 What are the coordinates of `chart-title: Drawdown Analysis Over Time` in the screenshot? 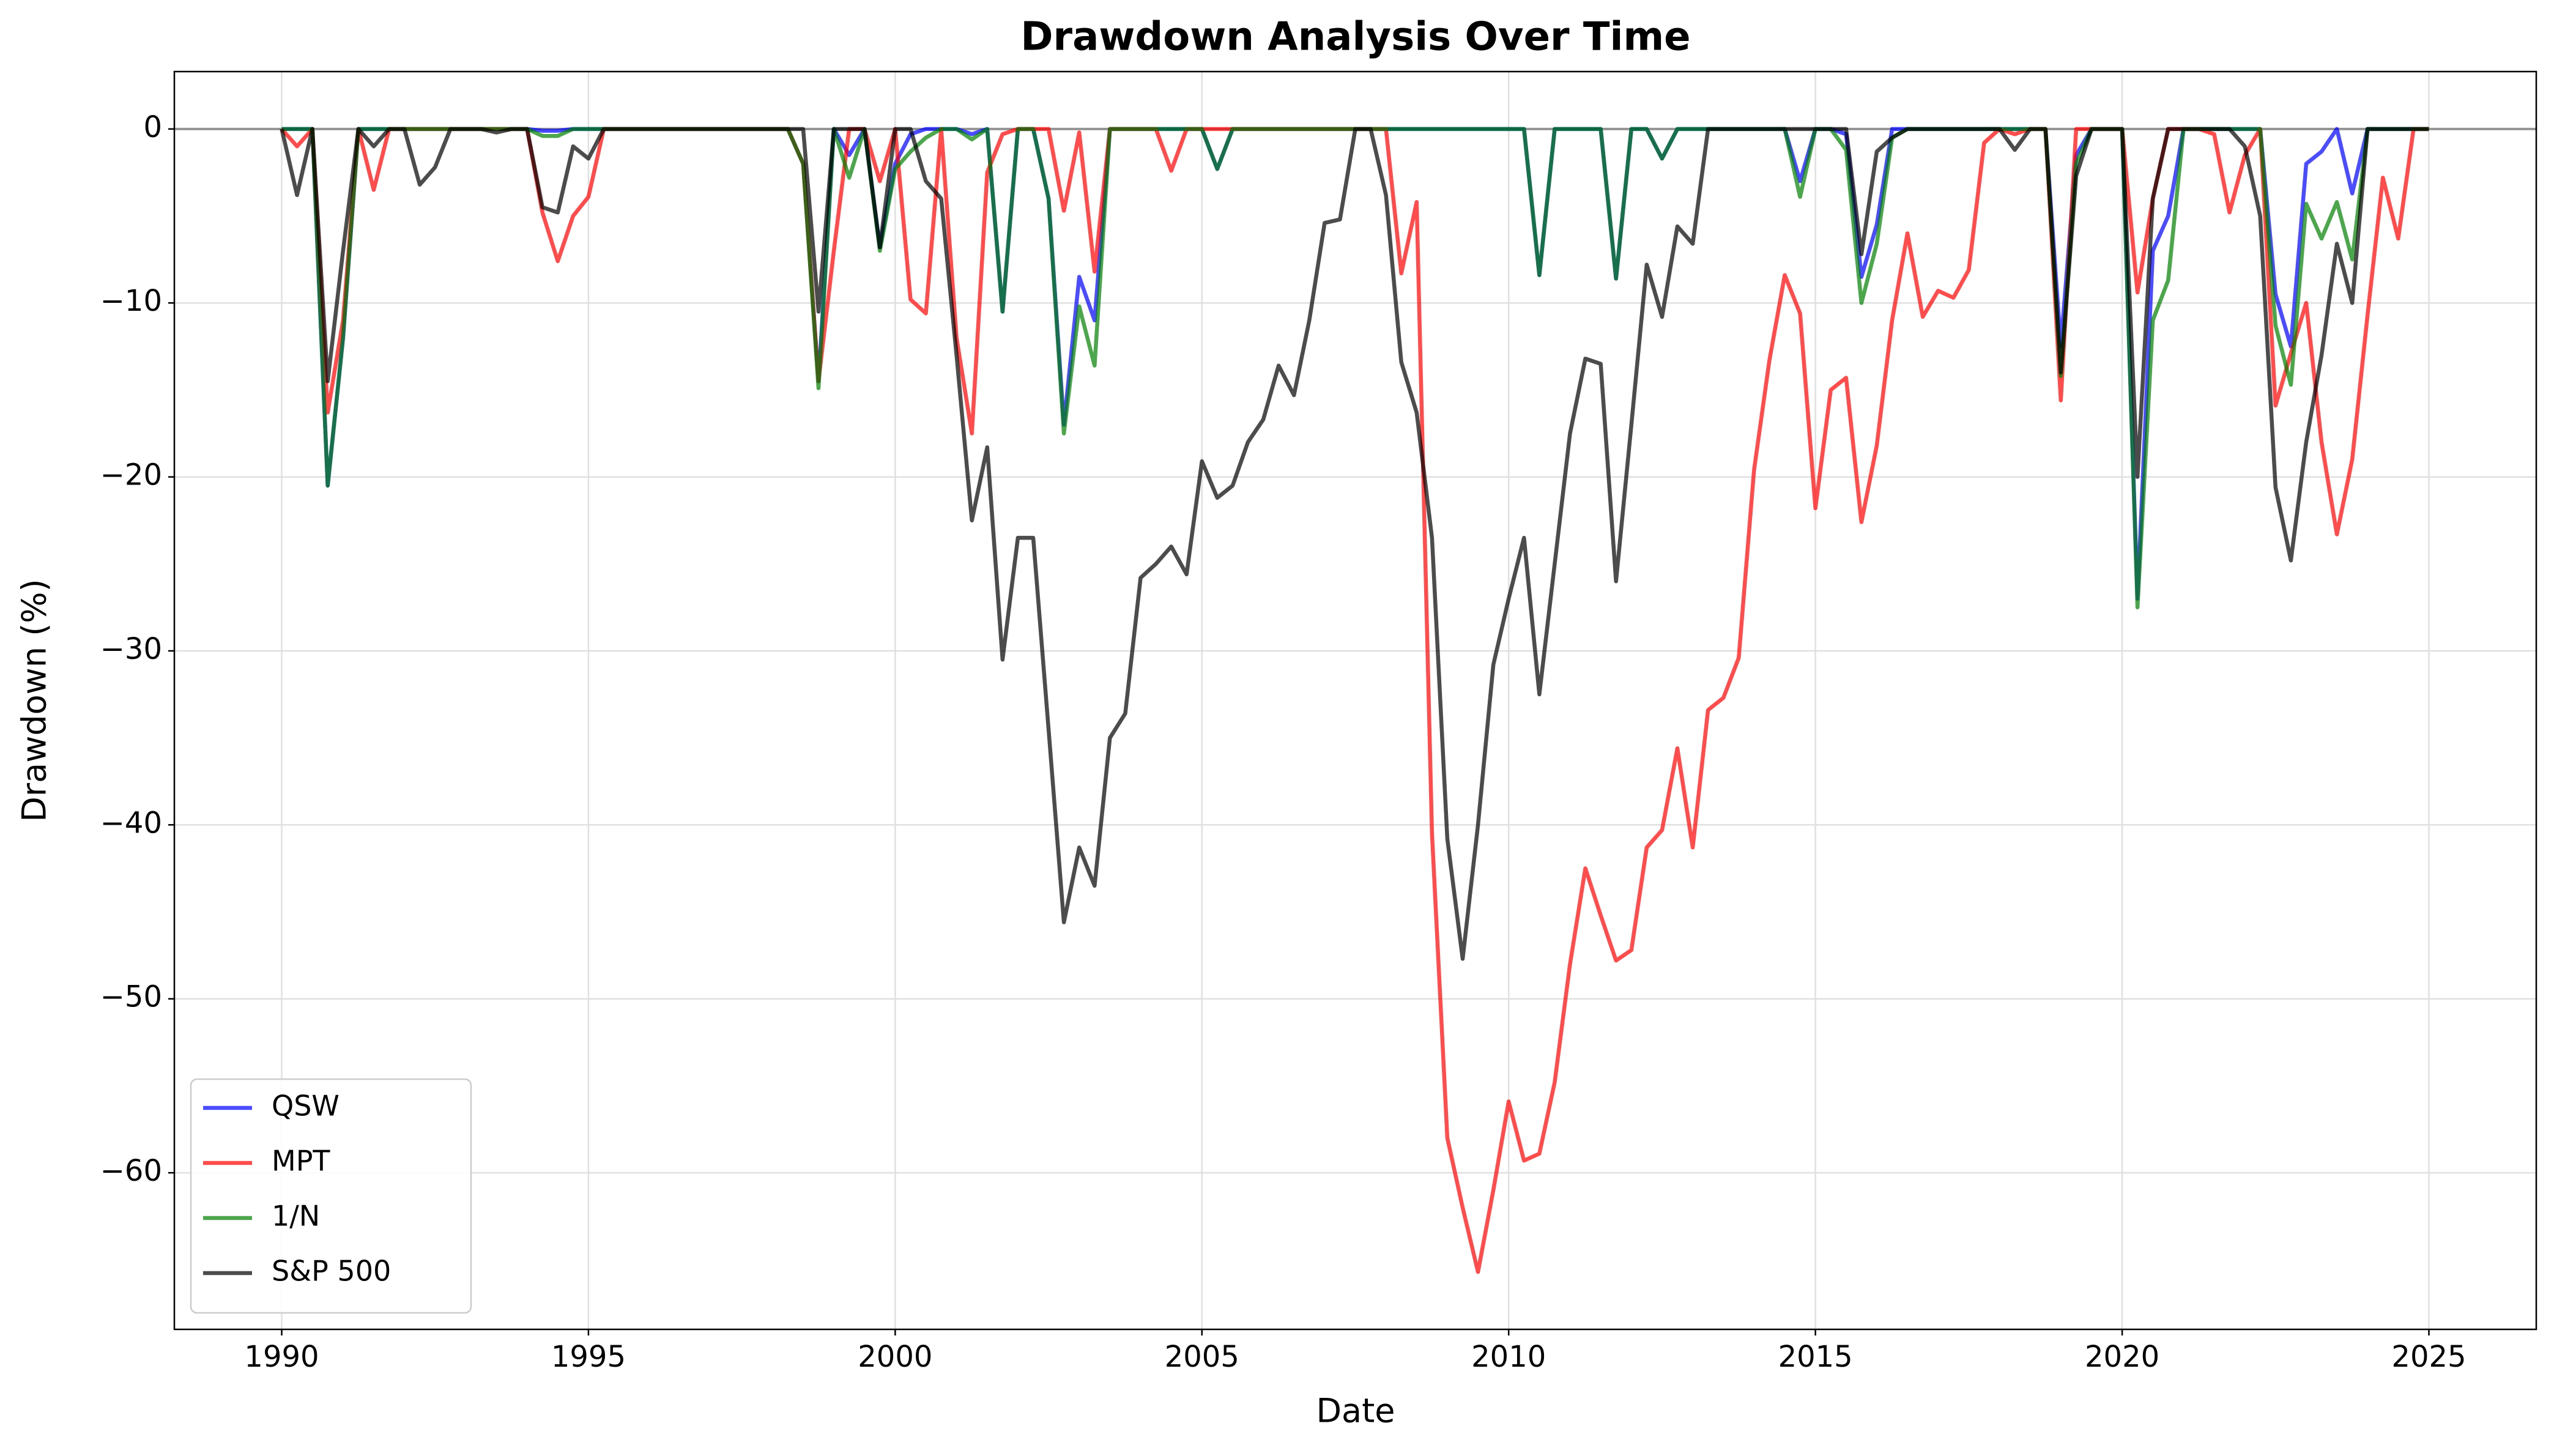 It's located at (1355, 37).